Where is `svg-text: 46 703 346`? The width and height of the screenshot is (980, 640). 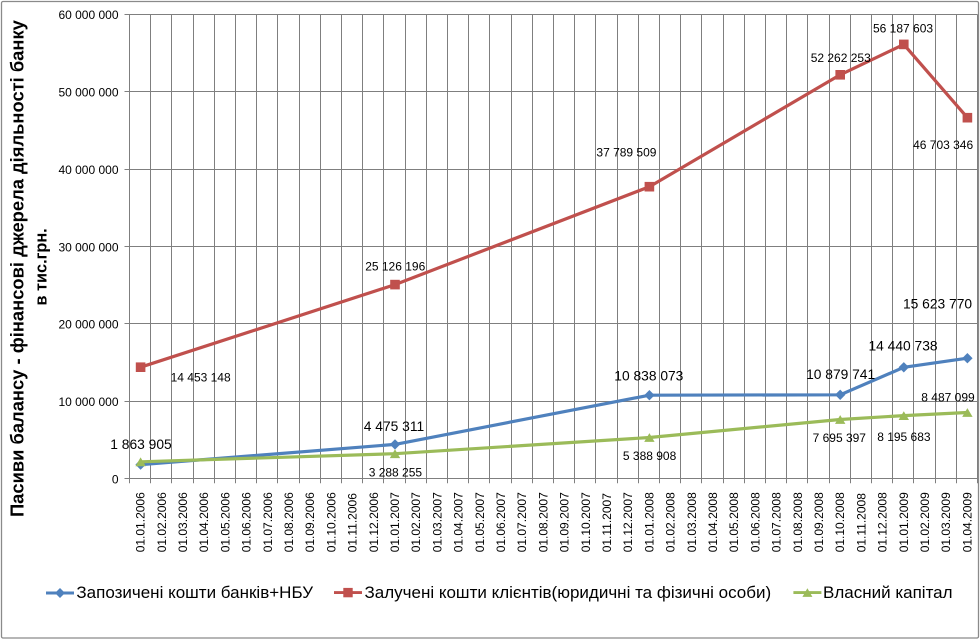
svg-text: 46 703 346 is located at coordinates (943, 145).